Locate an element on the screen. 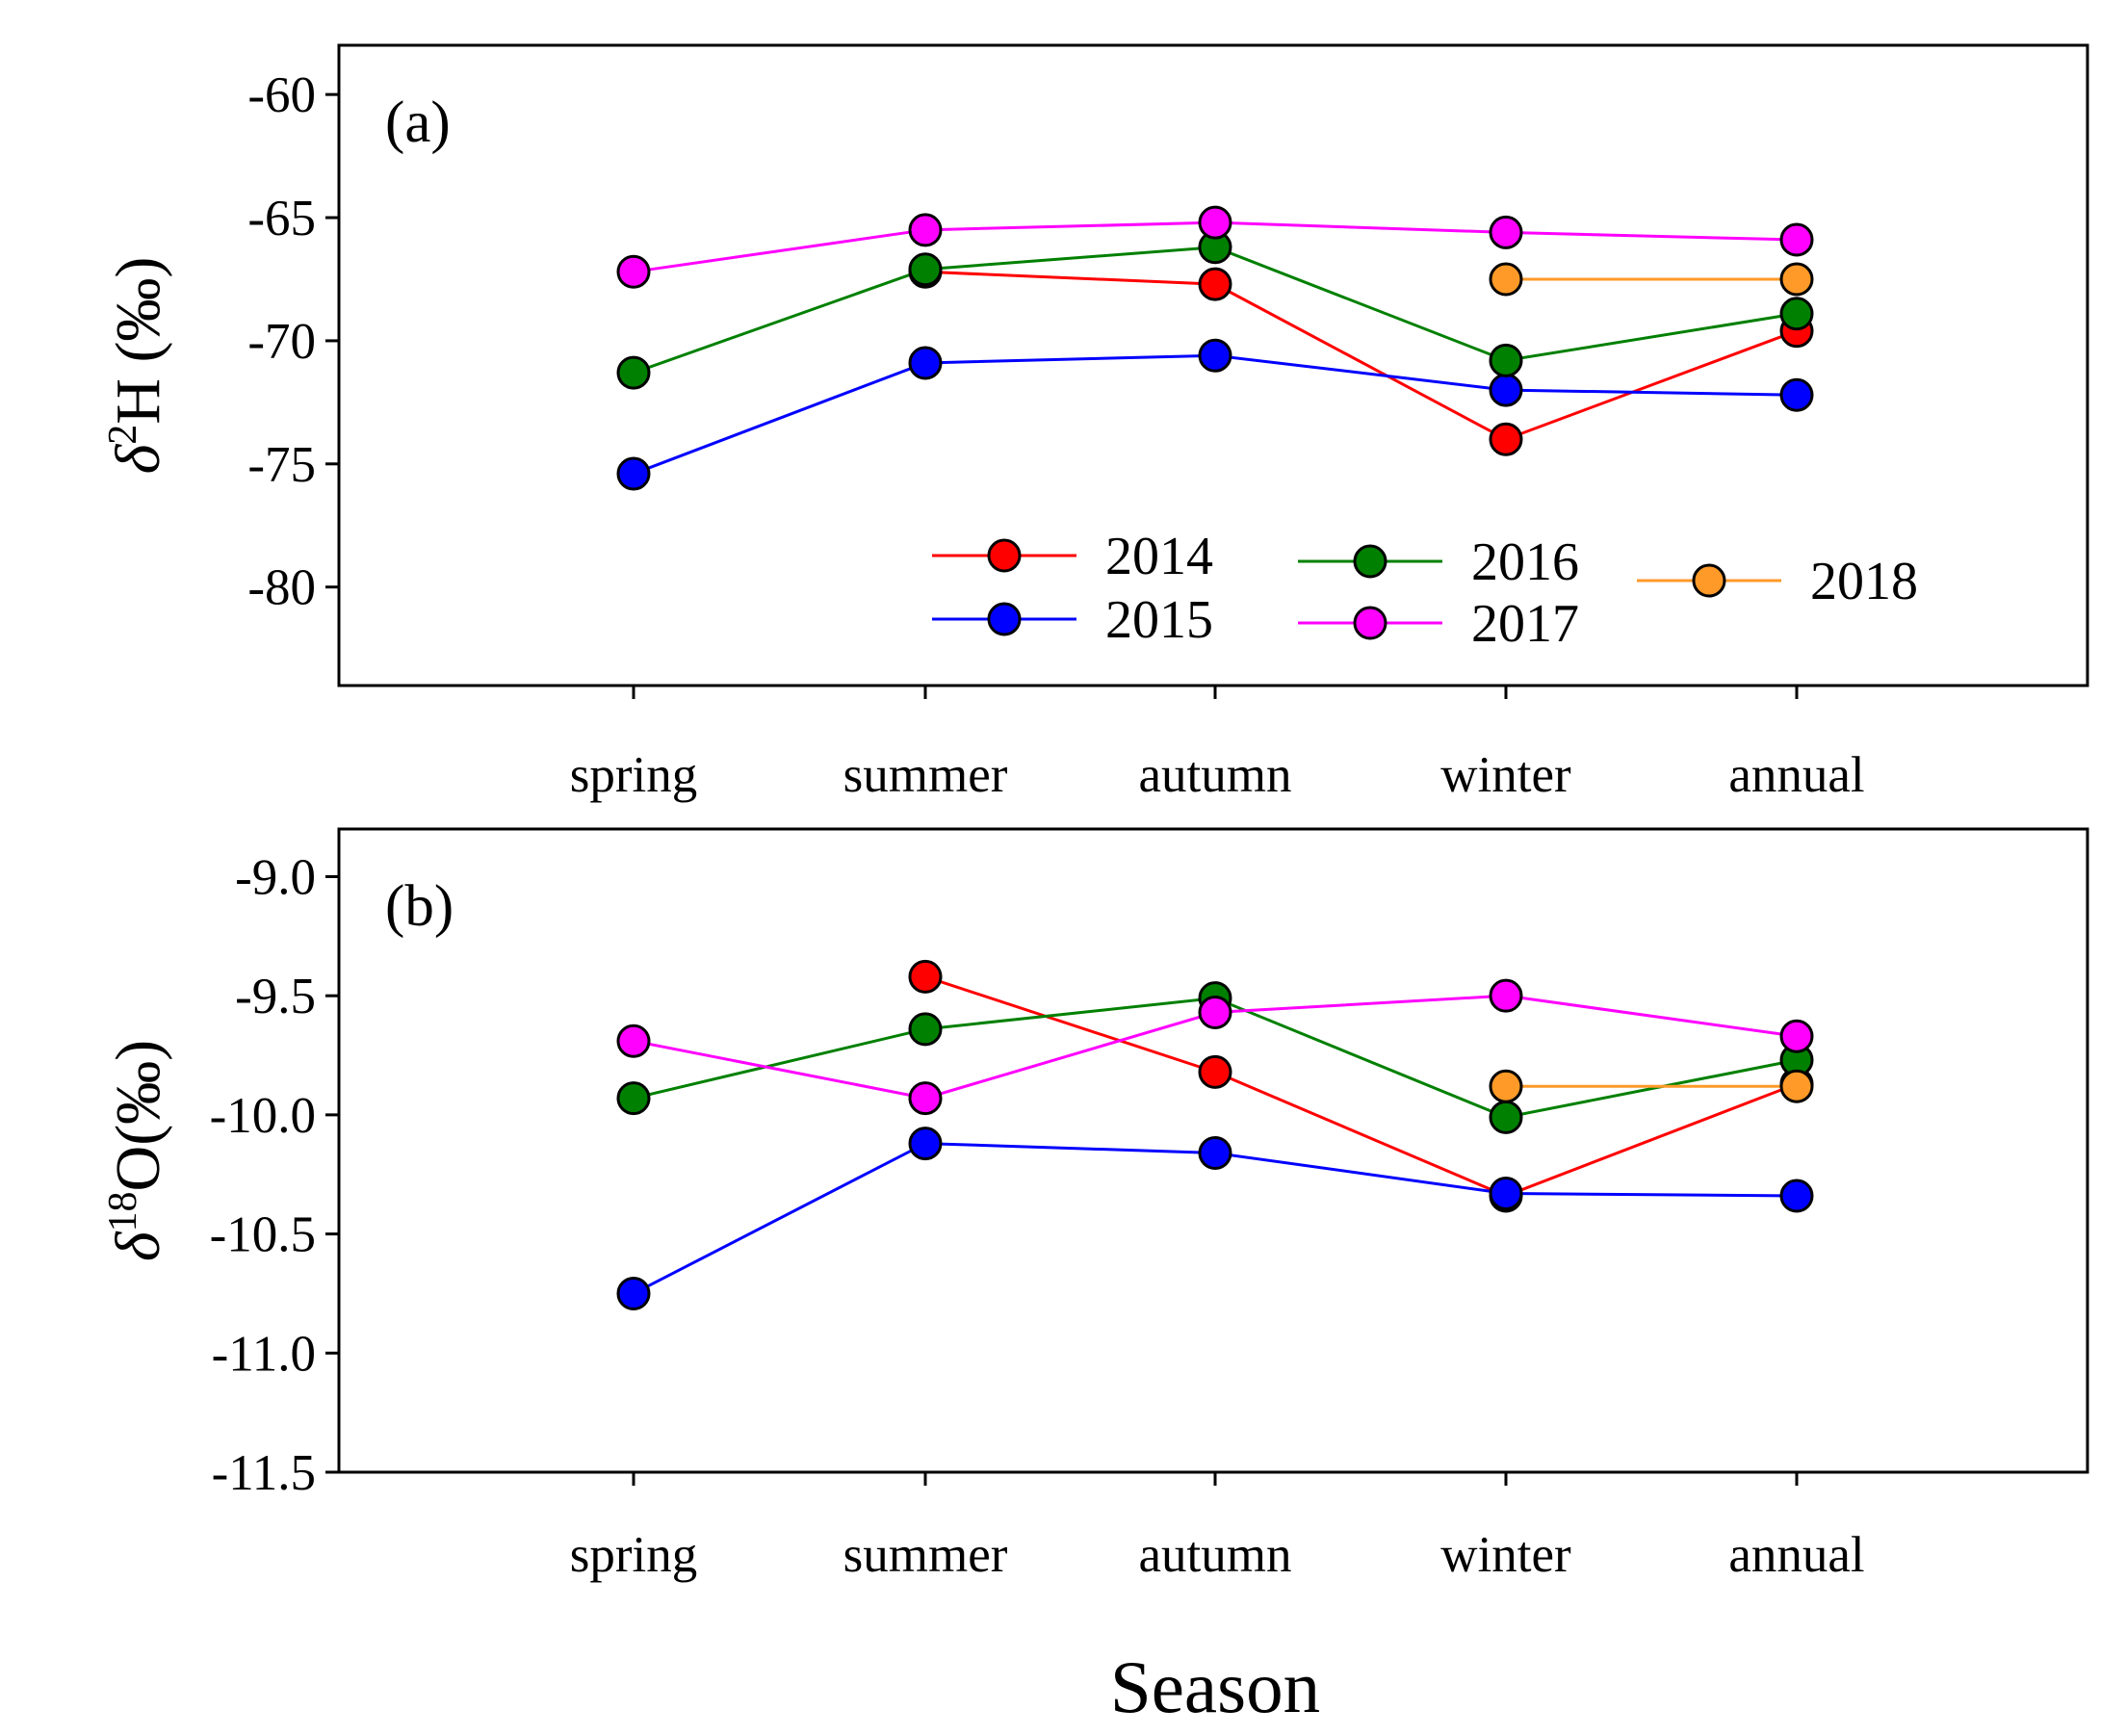  y-tick-label: -11.5 is located at coordinates (264, 1473).